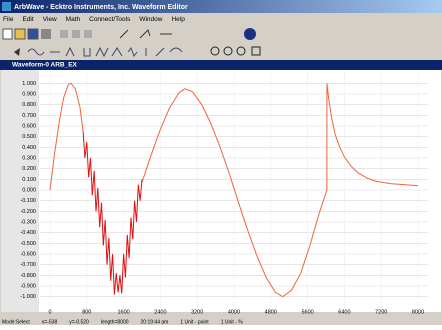  What do you see at coordinates (271, 312) in the screenshot?
I see `x-tick-label: 4800` at bounding box center [271, 312].